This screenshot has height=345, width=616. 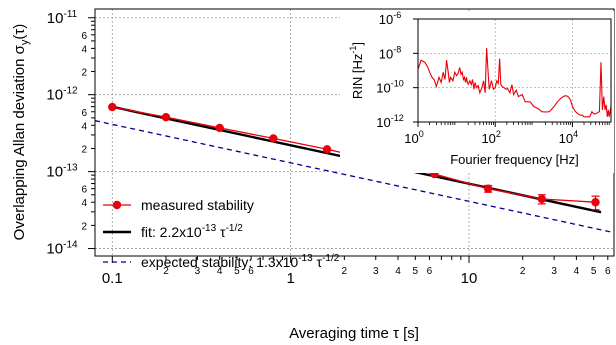 What do you see at coordinates (240, 261) in the screenshot?
I see `legend-label-expected: expected stability: 1.3x10-13 τ-1/2` at bounding box center [240, 261].